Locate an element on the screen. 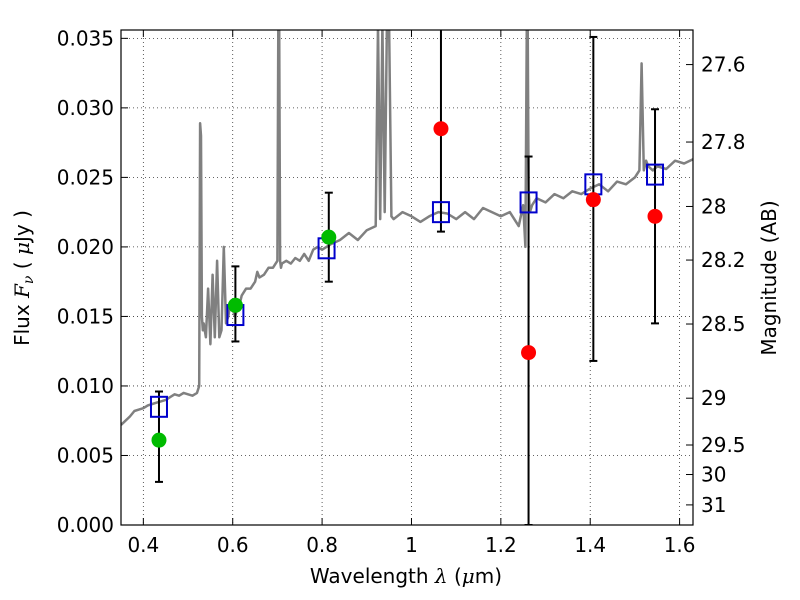 The height and width of the screenshot is (600, 800). y2-axis-title: Magnitude (AB) is located at coordinates (769, 277).